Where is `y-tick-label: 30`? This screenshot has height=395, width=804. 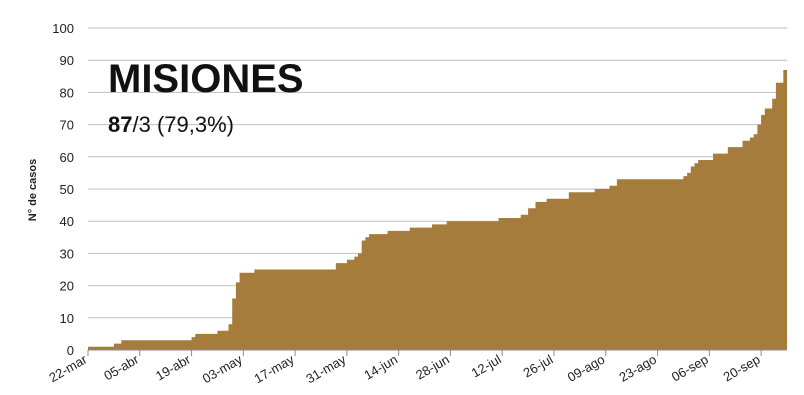 y-tick-label: 30 is located at coordinates (67, 253).